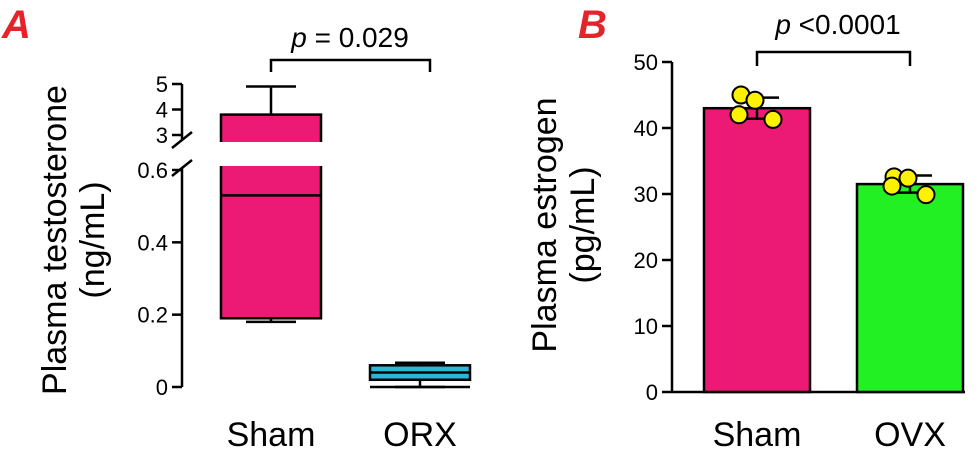  Describe the element at coordinates (646, 62) in the screenshot. I see `panel-b-y-tick-label: 50` at that location.